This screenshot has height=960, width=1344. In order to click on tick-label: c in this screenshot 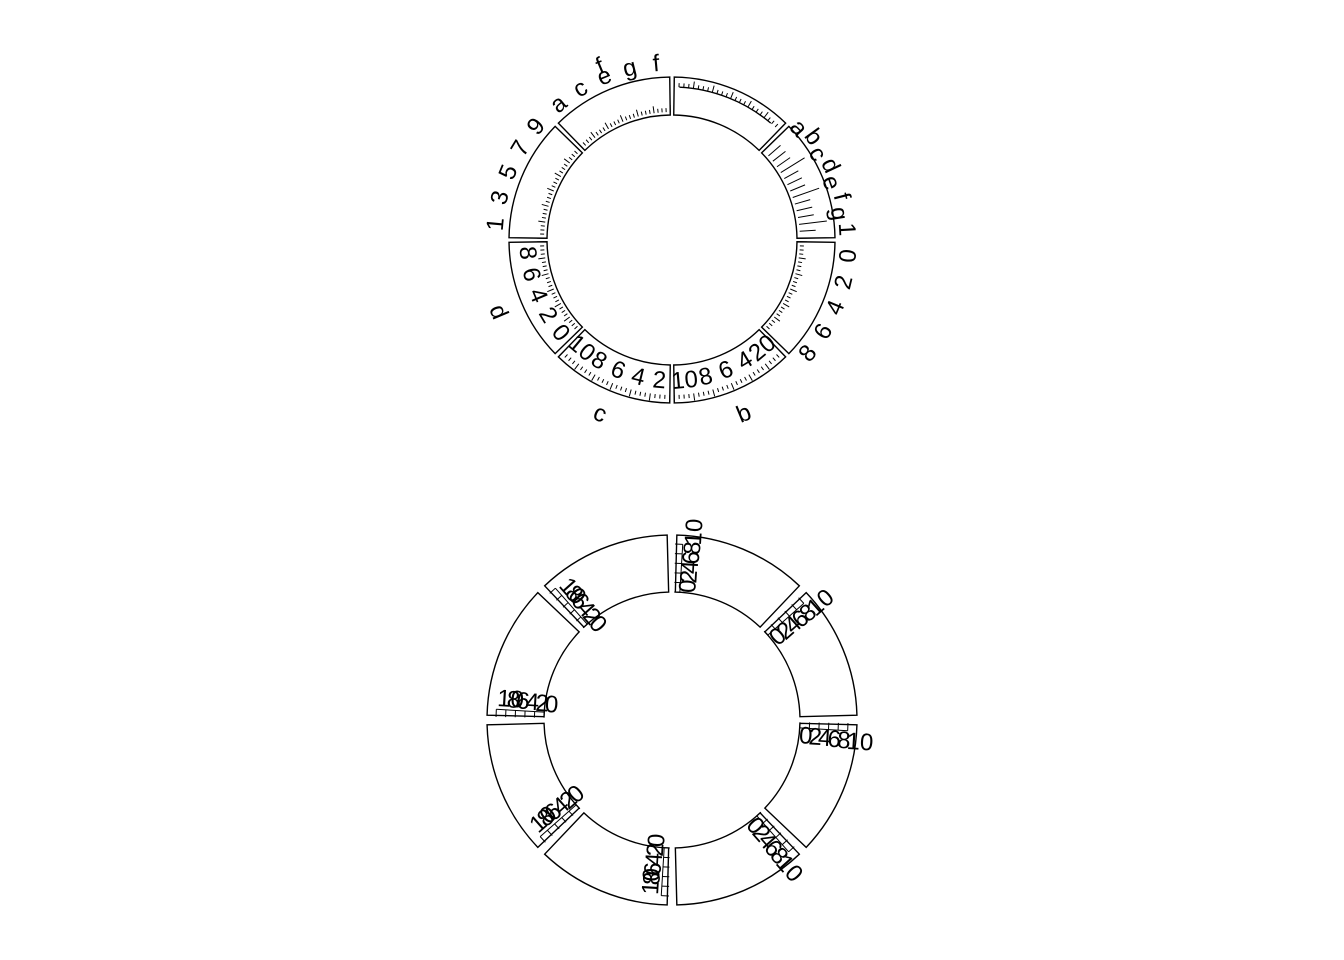, I will do `click(580, 88)`.